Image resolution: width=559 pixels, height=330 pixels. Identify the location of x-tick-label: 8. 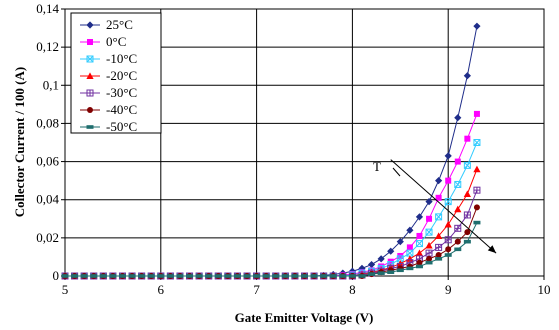
(352, 289).